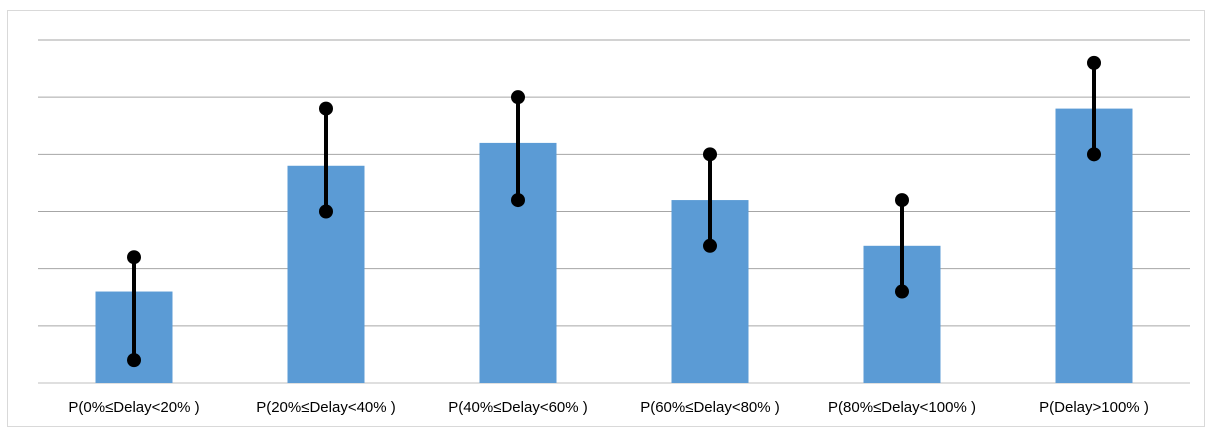  Describe the element at coordinates (518, 407) in the screenshot. I see `x-tick-label: P(40%≤Delay<60% )` at that location.